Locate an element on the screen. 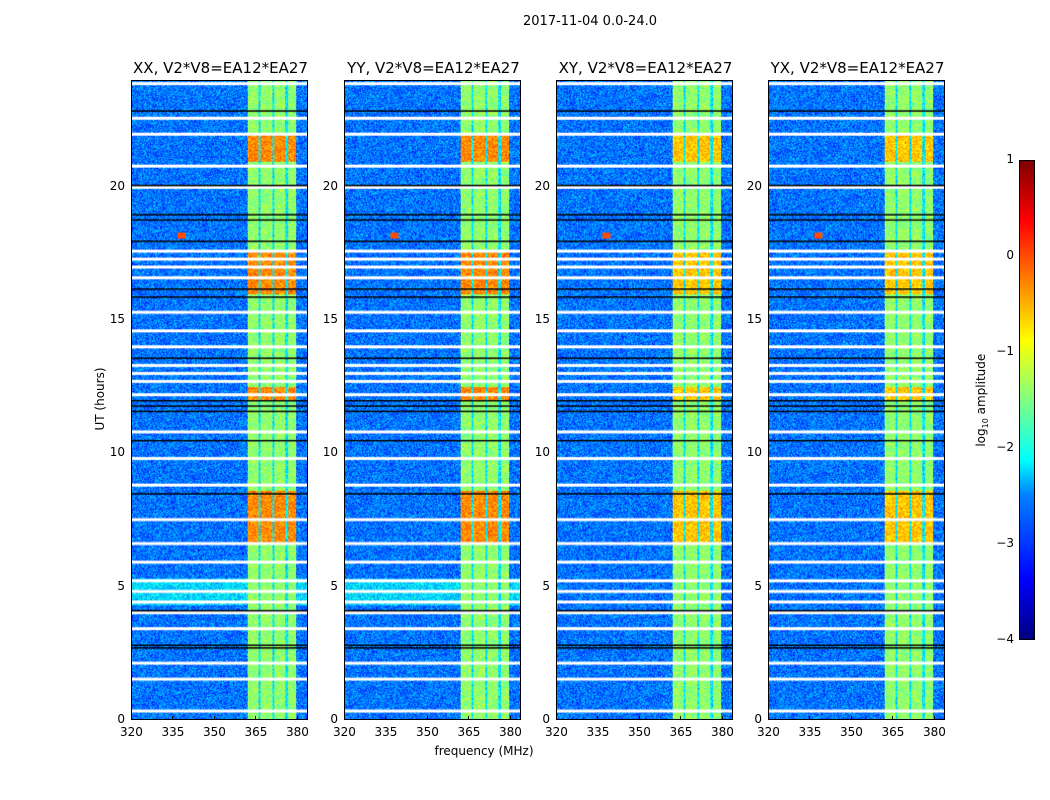 This screenshot has height=800, width=1050. spectrogram-panel-1: XX, V2*V8=EA12*EA27 is located at coordinates (219, 389).